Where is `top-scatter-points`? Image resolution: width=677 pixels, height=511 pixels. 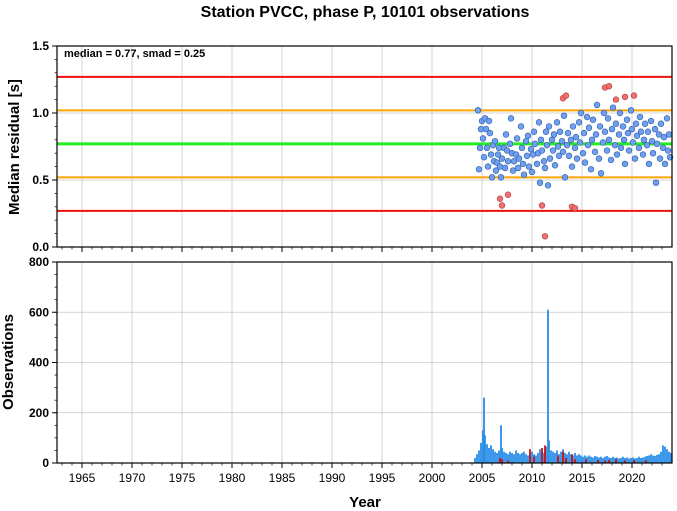
top-scatter-points is located at coordinates (574, 161).